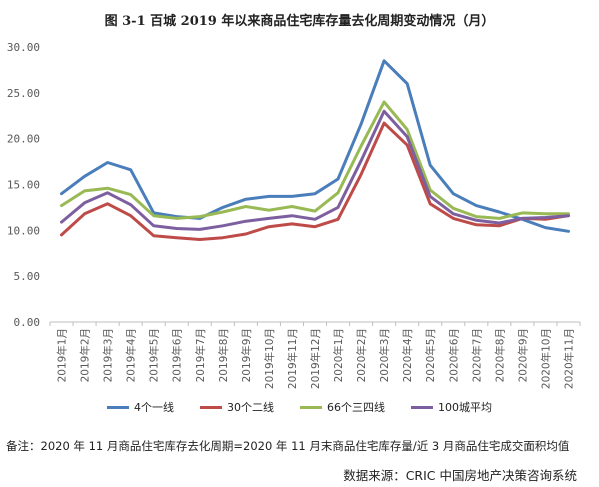 Image resolution: width=599 pixels, height=487 pixels. What do you see at coordinates (292, 358) in the screenshot?
I see `x-tick-label: 2019年11月` at bounding box center [292, 358].